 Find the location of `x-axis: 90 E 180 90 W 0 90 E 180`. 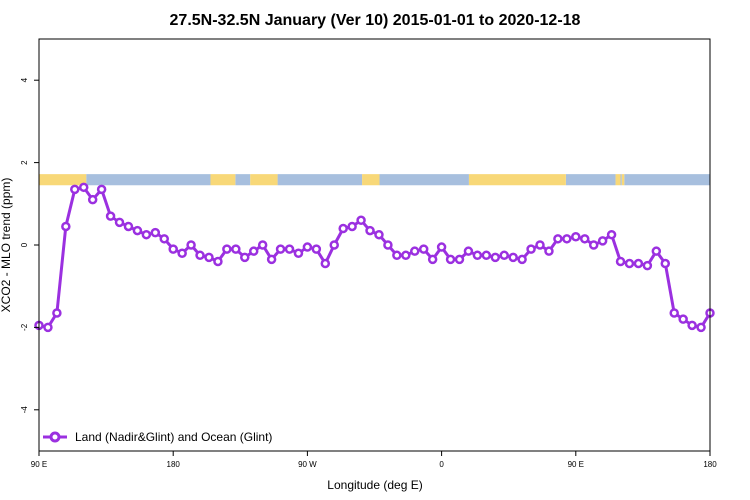

x-axis: 90 E 180 90 W 0 90 E 180 is located at coordinates (374, 460).